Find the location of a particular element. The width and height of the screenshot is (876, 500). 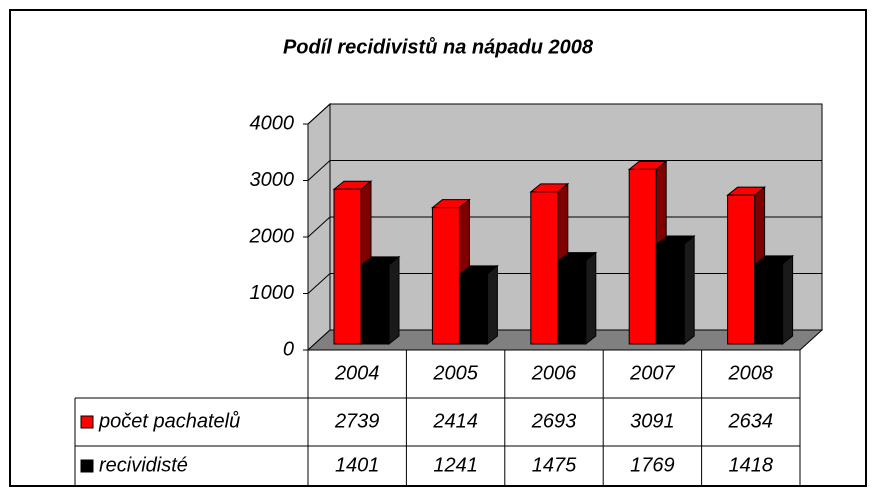

y-tick-label: 4000 is located at coordinates (272, 123).